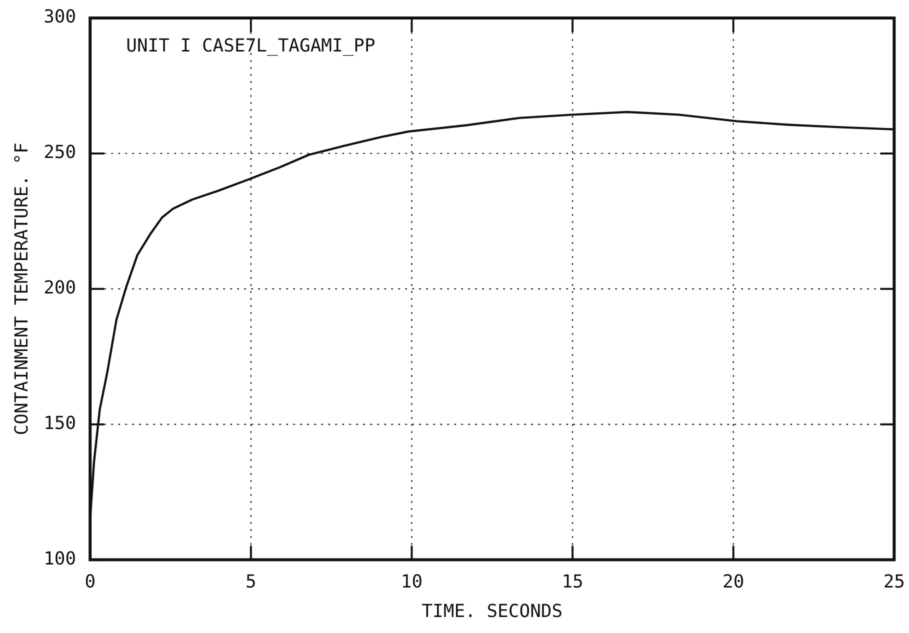 This screenshot has height=633, width=909. What do you see at coordinates (60, 17) in the screenshot?
I see `y-tick-label: 300` at bounding box center [60, 17].